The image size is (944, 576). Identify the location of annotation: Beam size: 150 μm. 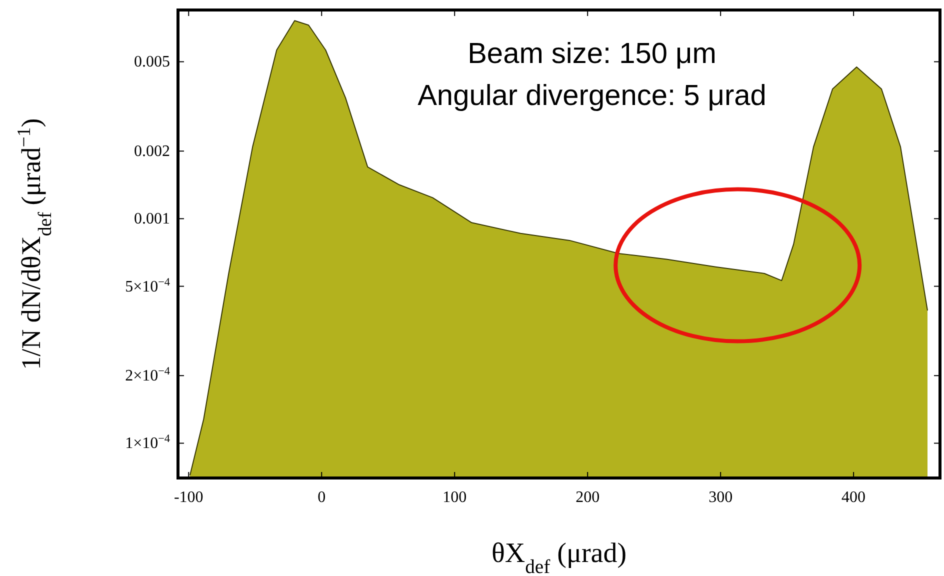
(592, 54).